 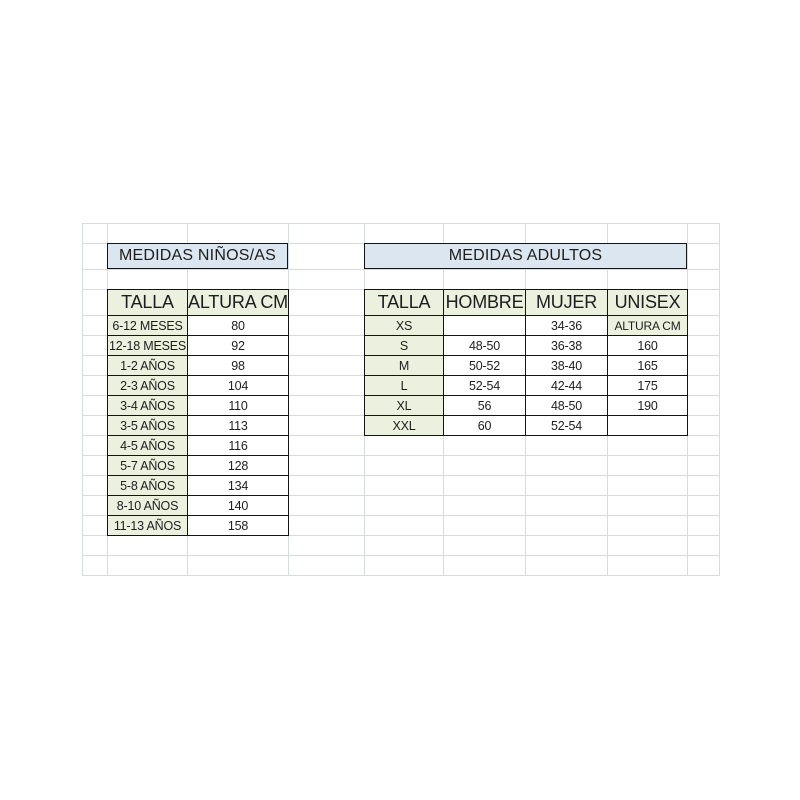 I want to click on table-cell: M, so click(x=404, y=365).